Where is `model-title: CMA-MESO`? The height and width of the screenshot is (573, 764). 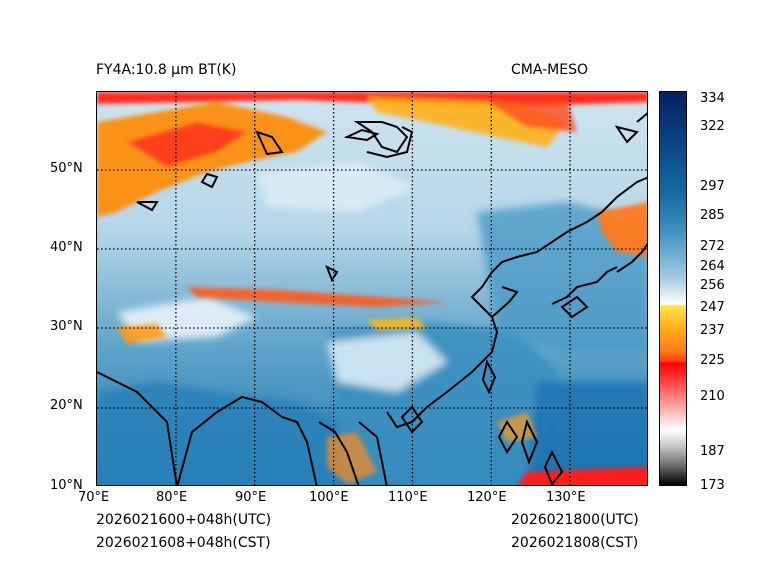
model-title: CMA-MESO is located at coordinates (550, 70).